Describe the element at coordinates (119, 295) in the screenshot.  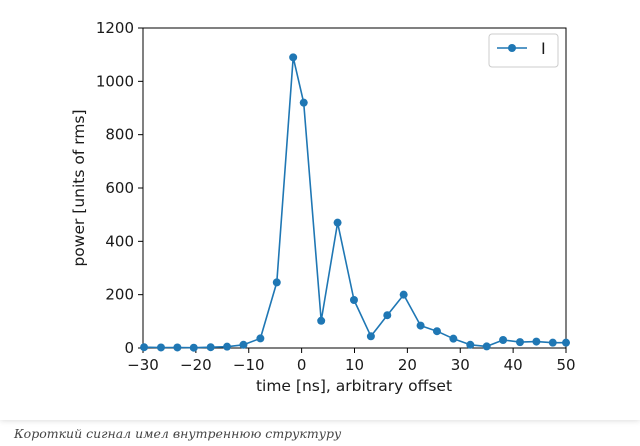
I see `y-tick-label: 200` at that location.